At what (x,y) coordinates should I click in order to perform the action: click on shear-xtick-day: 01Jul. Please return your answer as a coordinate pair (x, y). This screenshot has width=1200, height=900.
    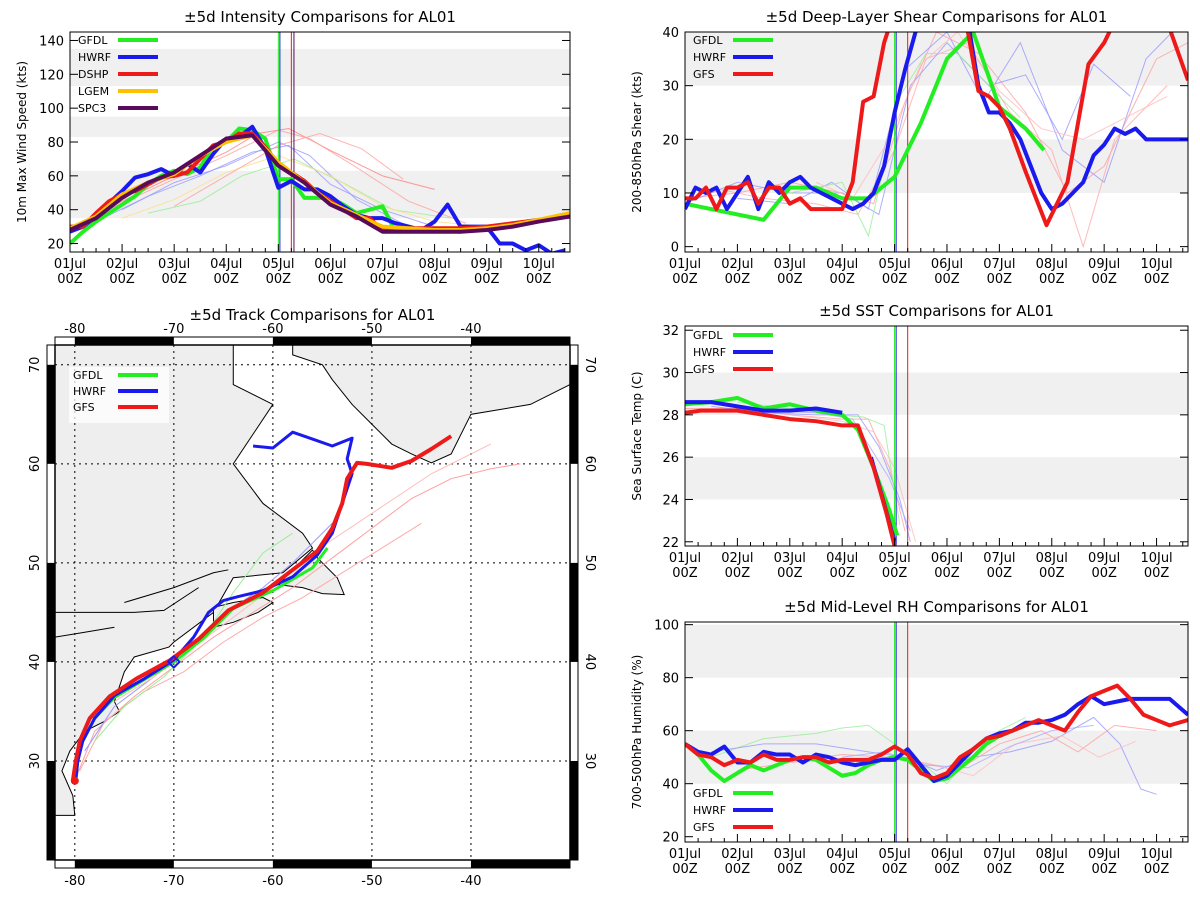
    Looking at the image, I should click on (685, 264).